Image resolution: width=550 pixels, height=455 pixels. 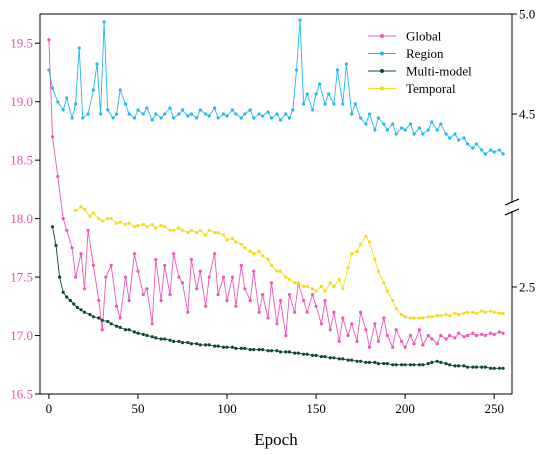 What do you see at coordinates (405, 36) in the screenshot?
I see `legend-entry: Global` at bounding box center [405, 36].